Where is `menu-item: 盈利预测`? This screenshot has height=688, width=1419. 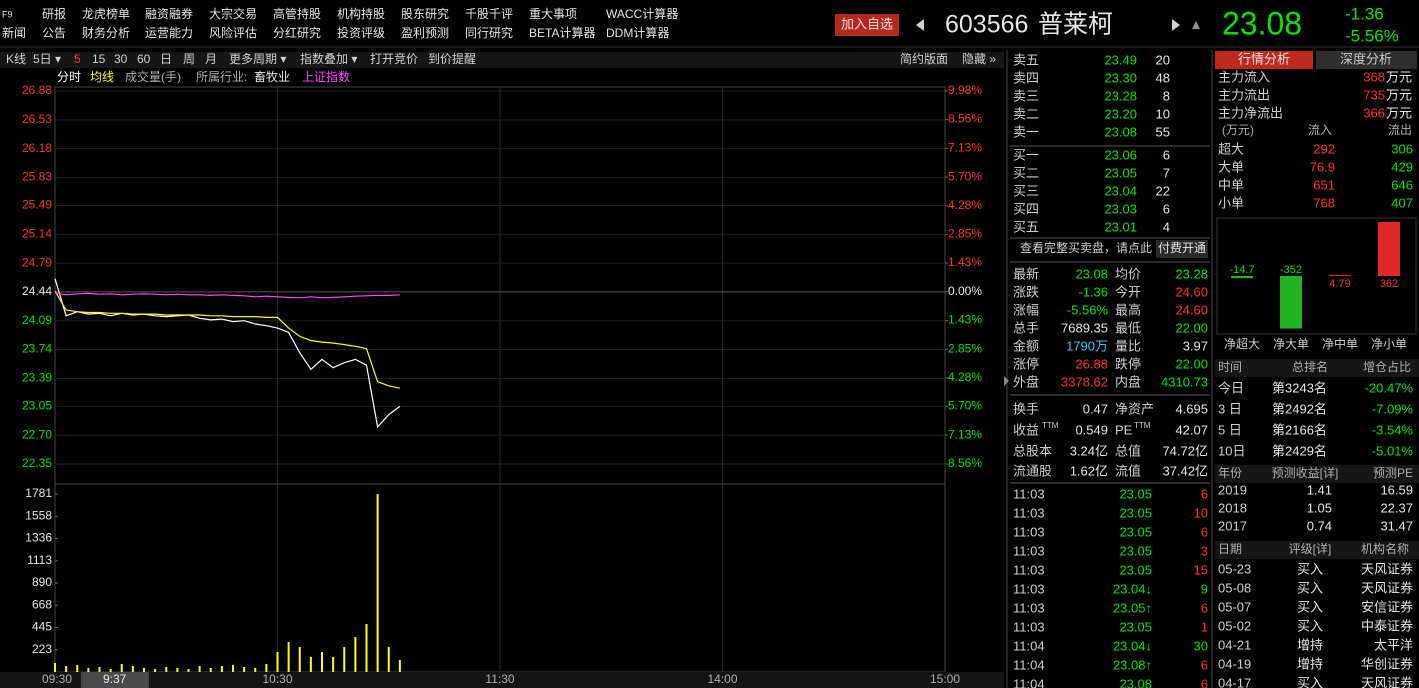 menu-item: 盈利预测 is located at coordinates (425, 33).